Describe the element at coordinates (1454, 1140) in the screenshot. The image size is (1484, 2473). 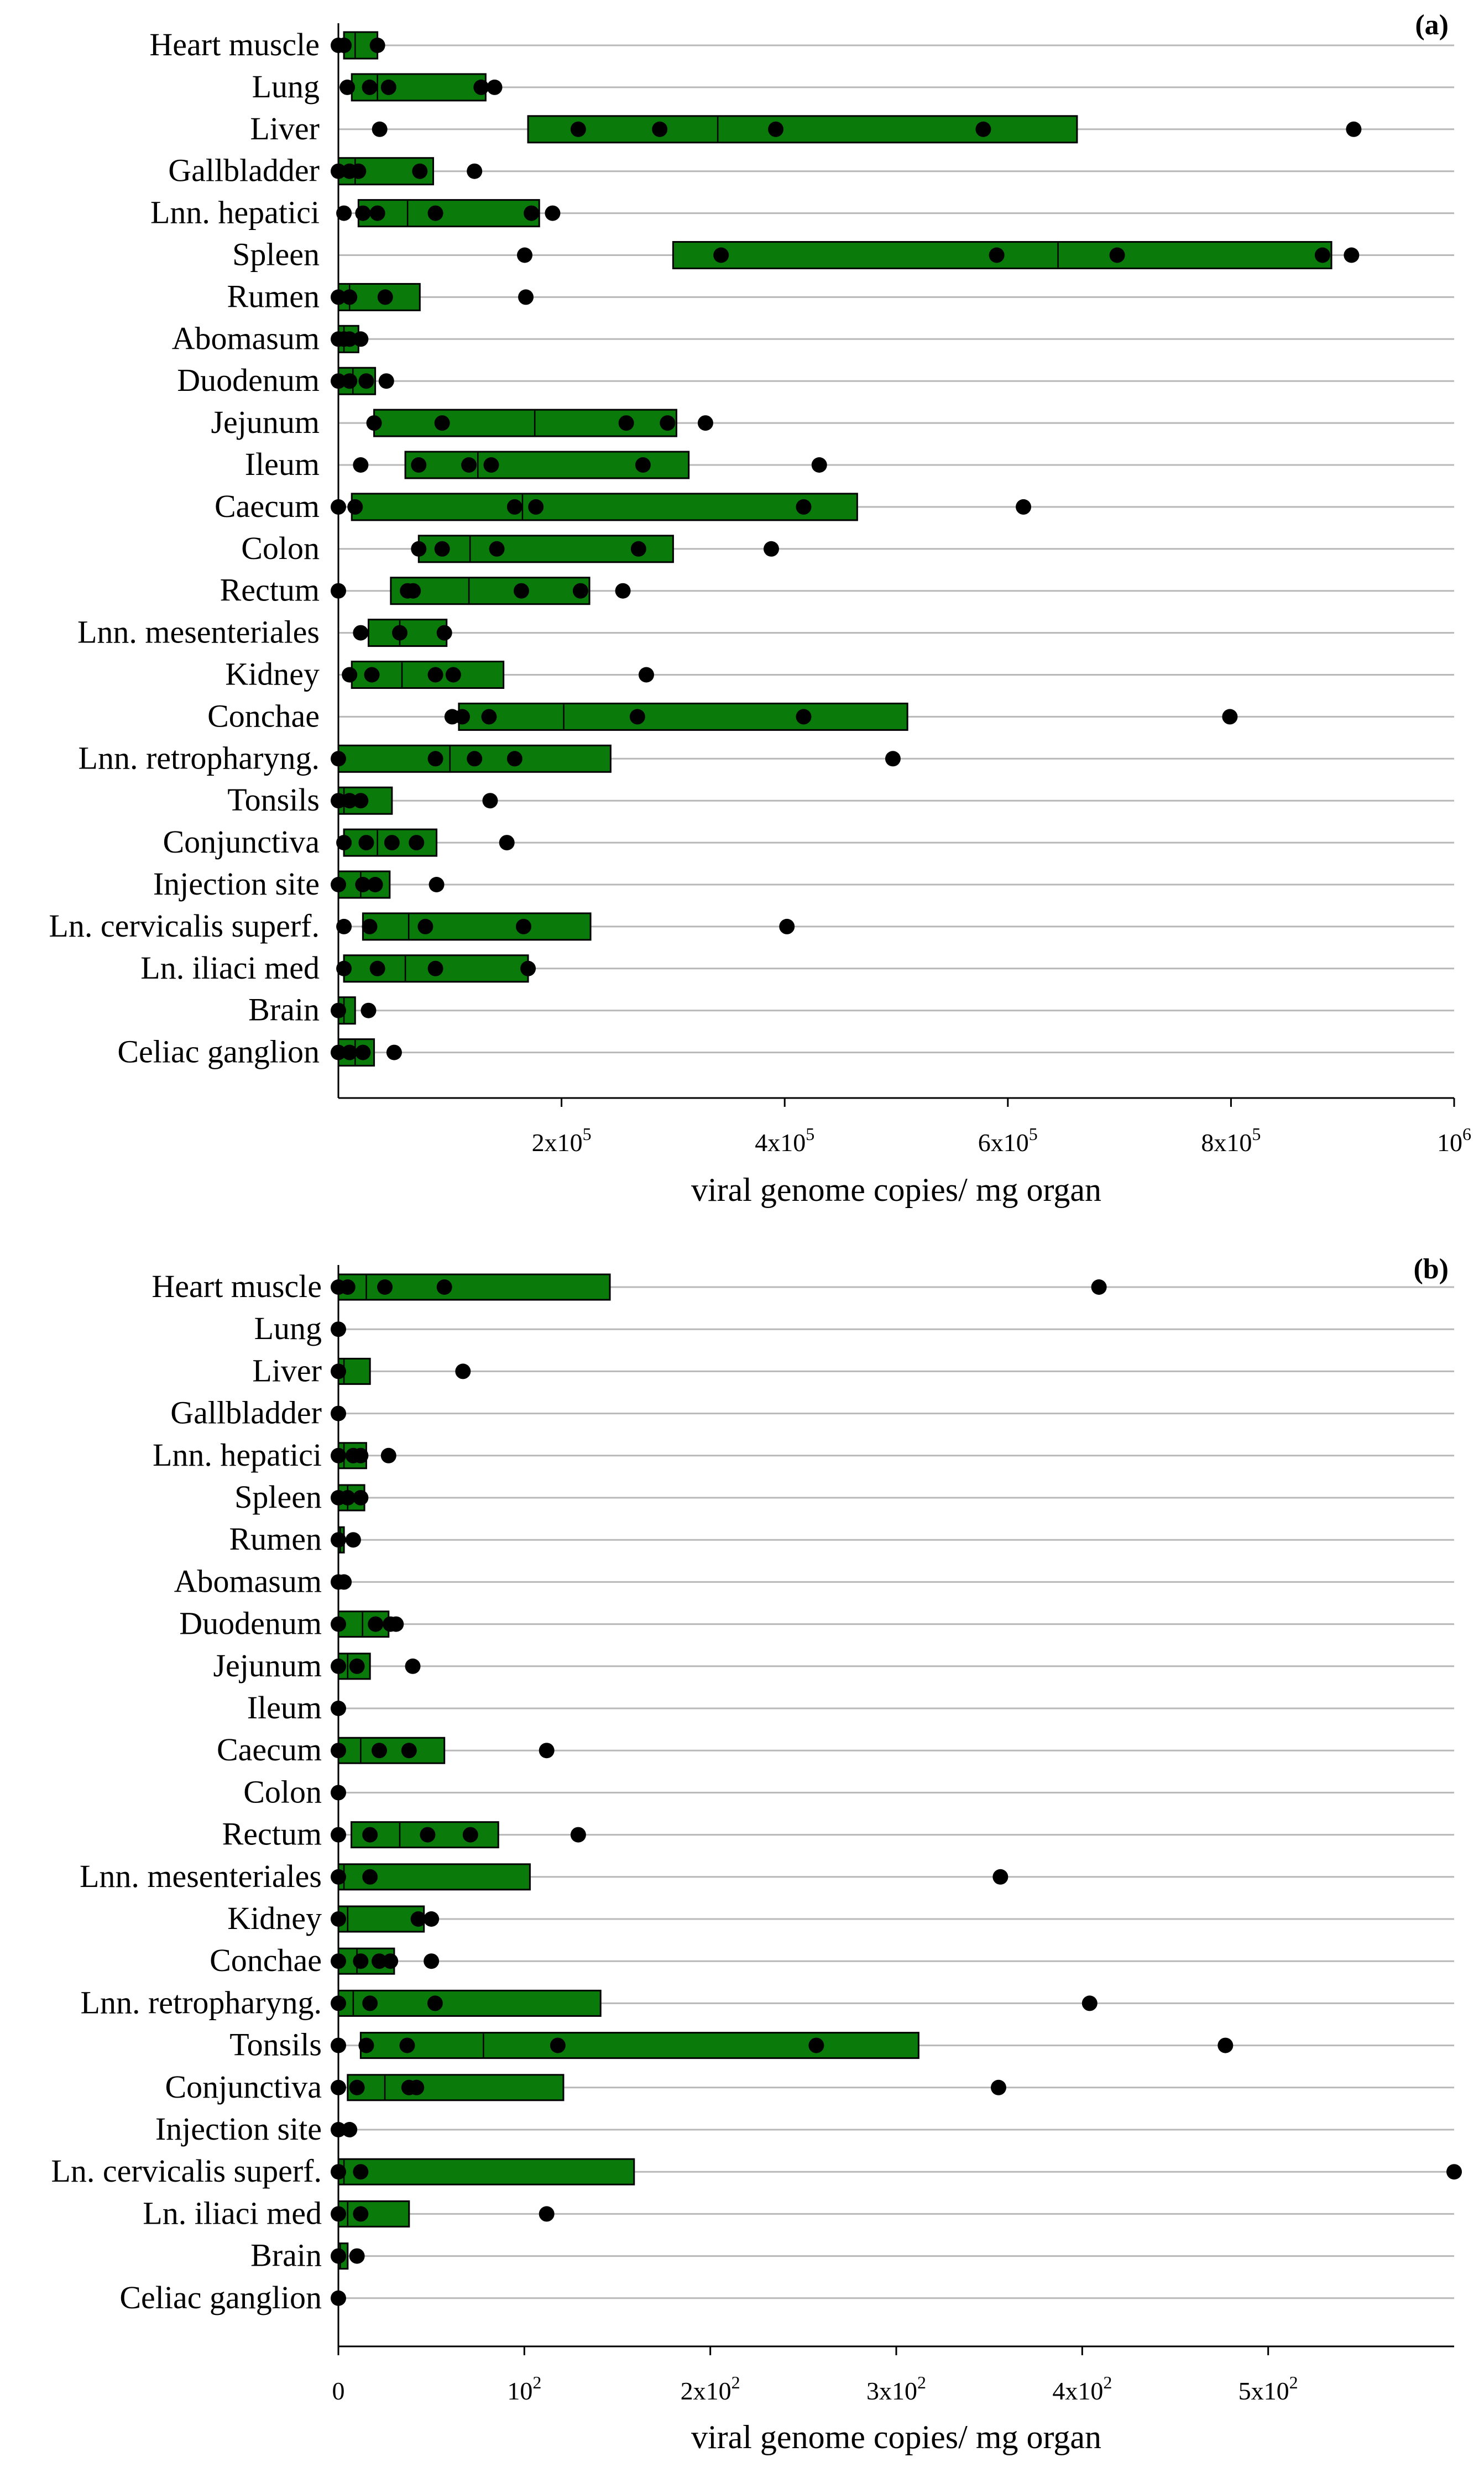
I see `x-tick-label: 10⁶` at that location.